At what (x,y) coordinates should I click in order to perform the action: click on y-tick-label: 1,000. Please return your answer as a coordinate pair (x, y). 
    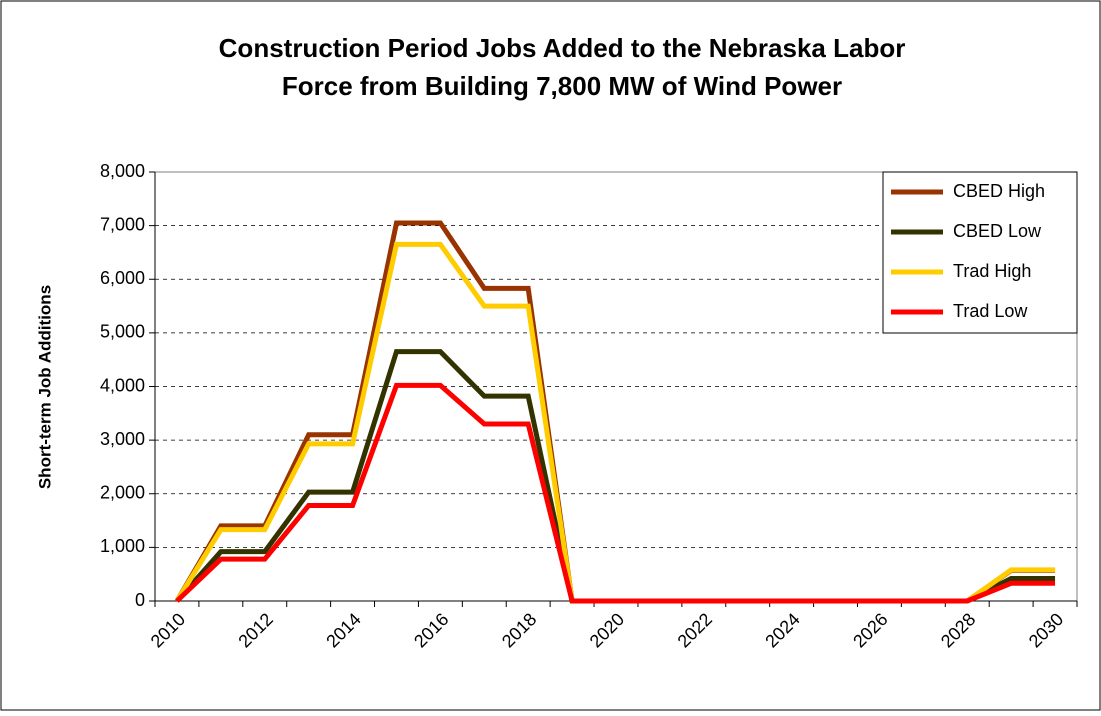
    Looking at the image, I should click on (122, 546).